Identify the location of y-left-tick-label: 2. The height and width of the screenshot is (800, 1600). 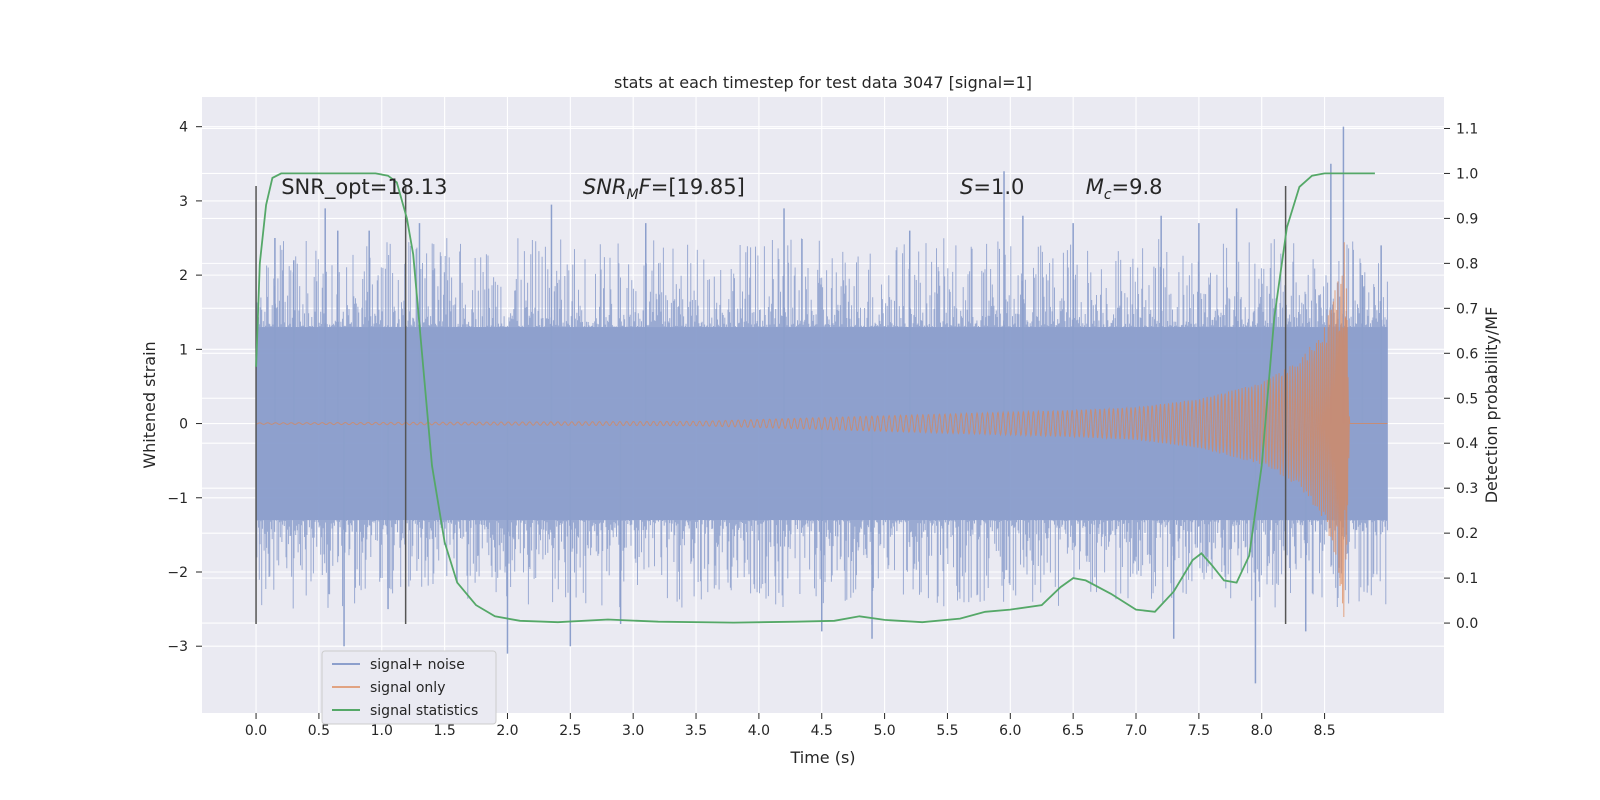
(183, 276).